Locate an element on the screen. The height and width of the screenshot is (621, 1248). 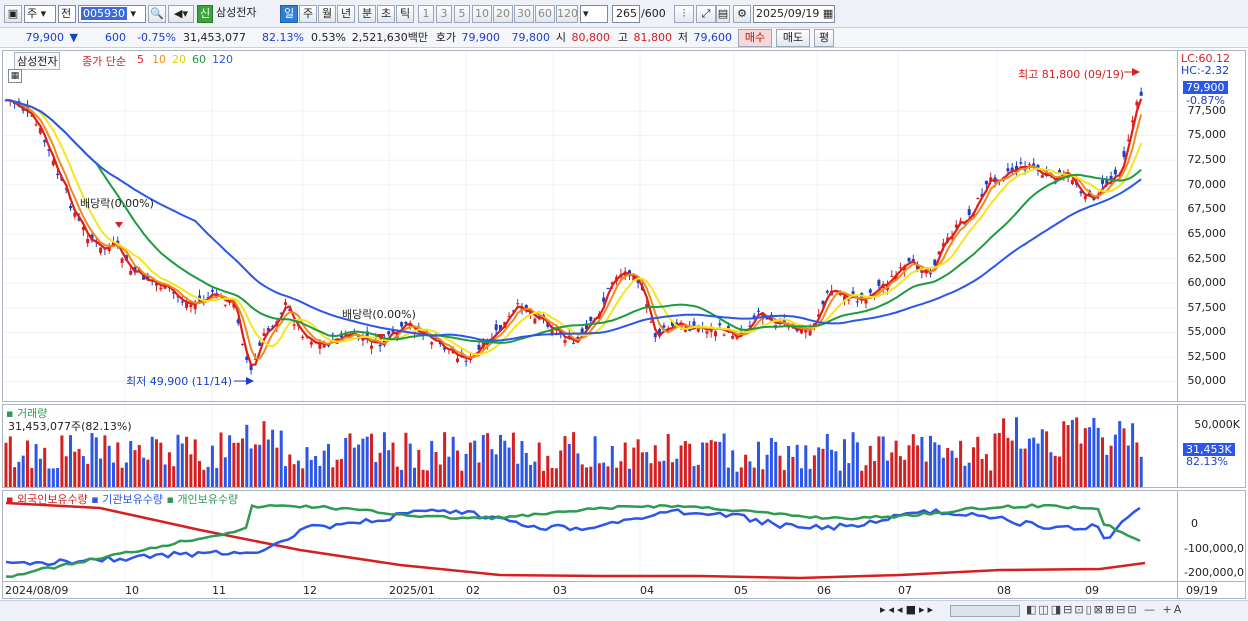
interval-1: 1 is located at coordinates (426, 14).